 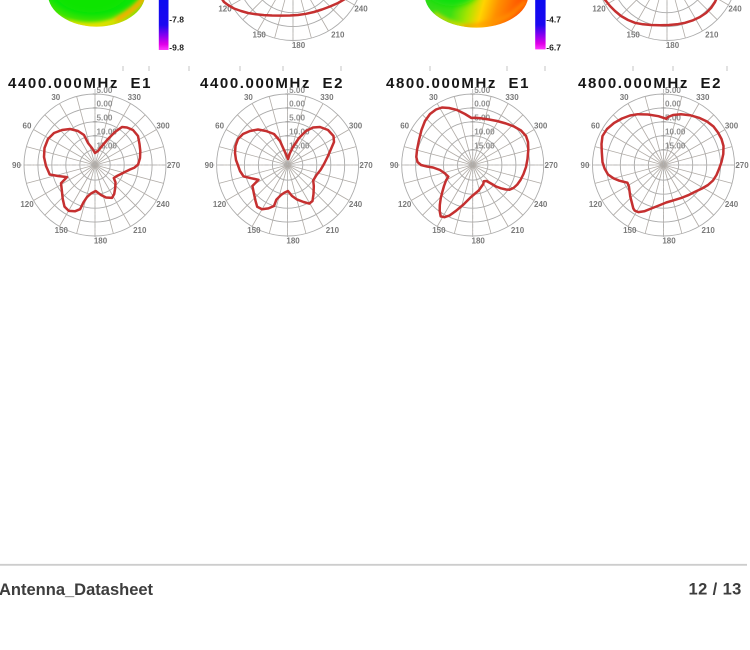 I want to click on svg-text: -7.8, so click(x=176, y=20).